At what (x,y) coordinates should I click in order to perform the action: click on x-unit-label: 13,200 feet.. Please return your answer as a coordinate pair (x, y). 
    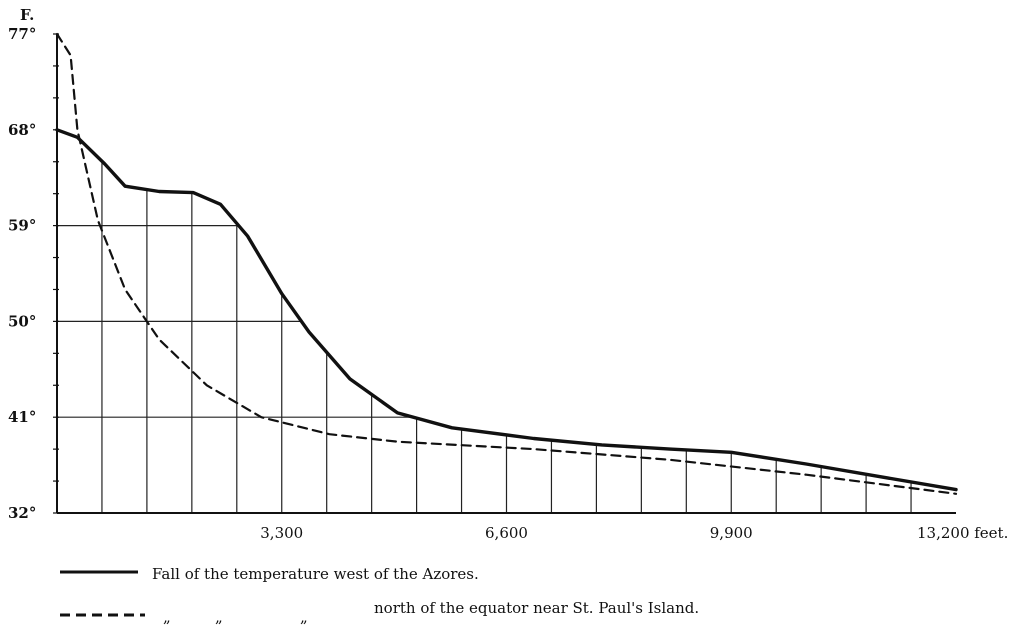
    Looking at the image, I should click on (962, 533).